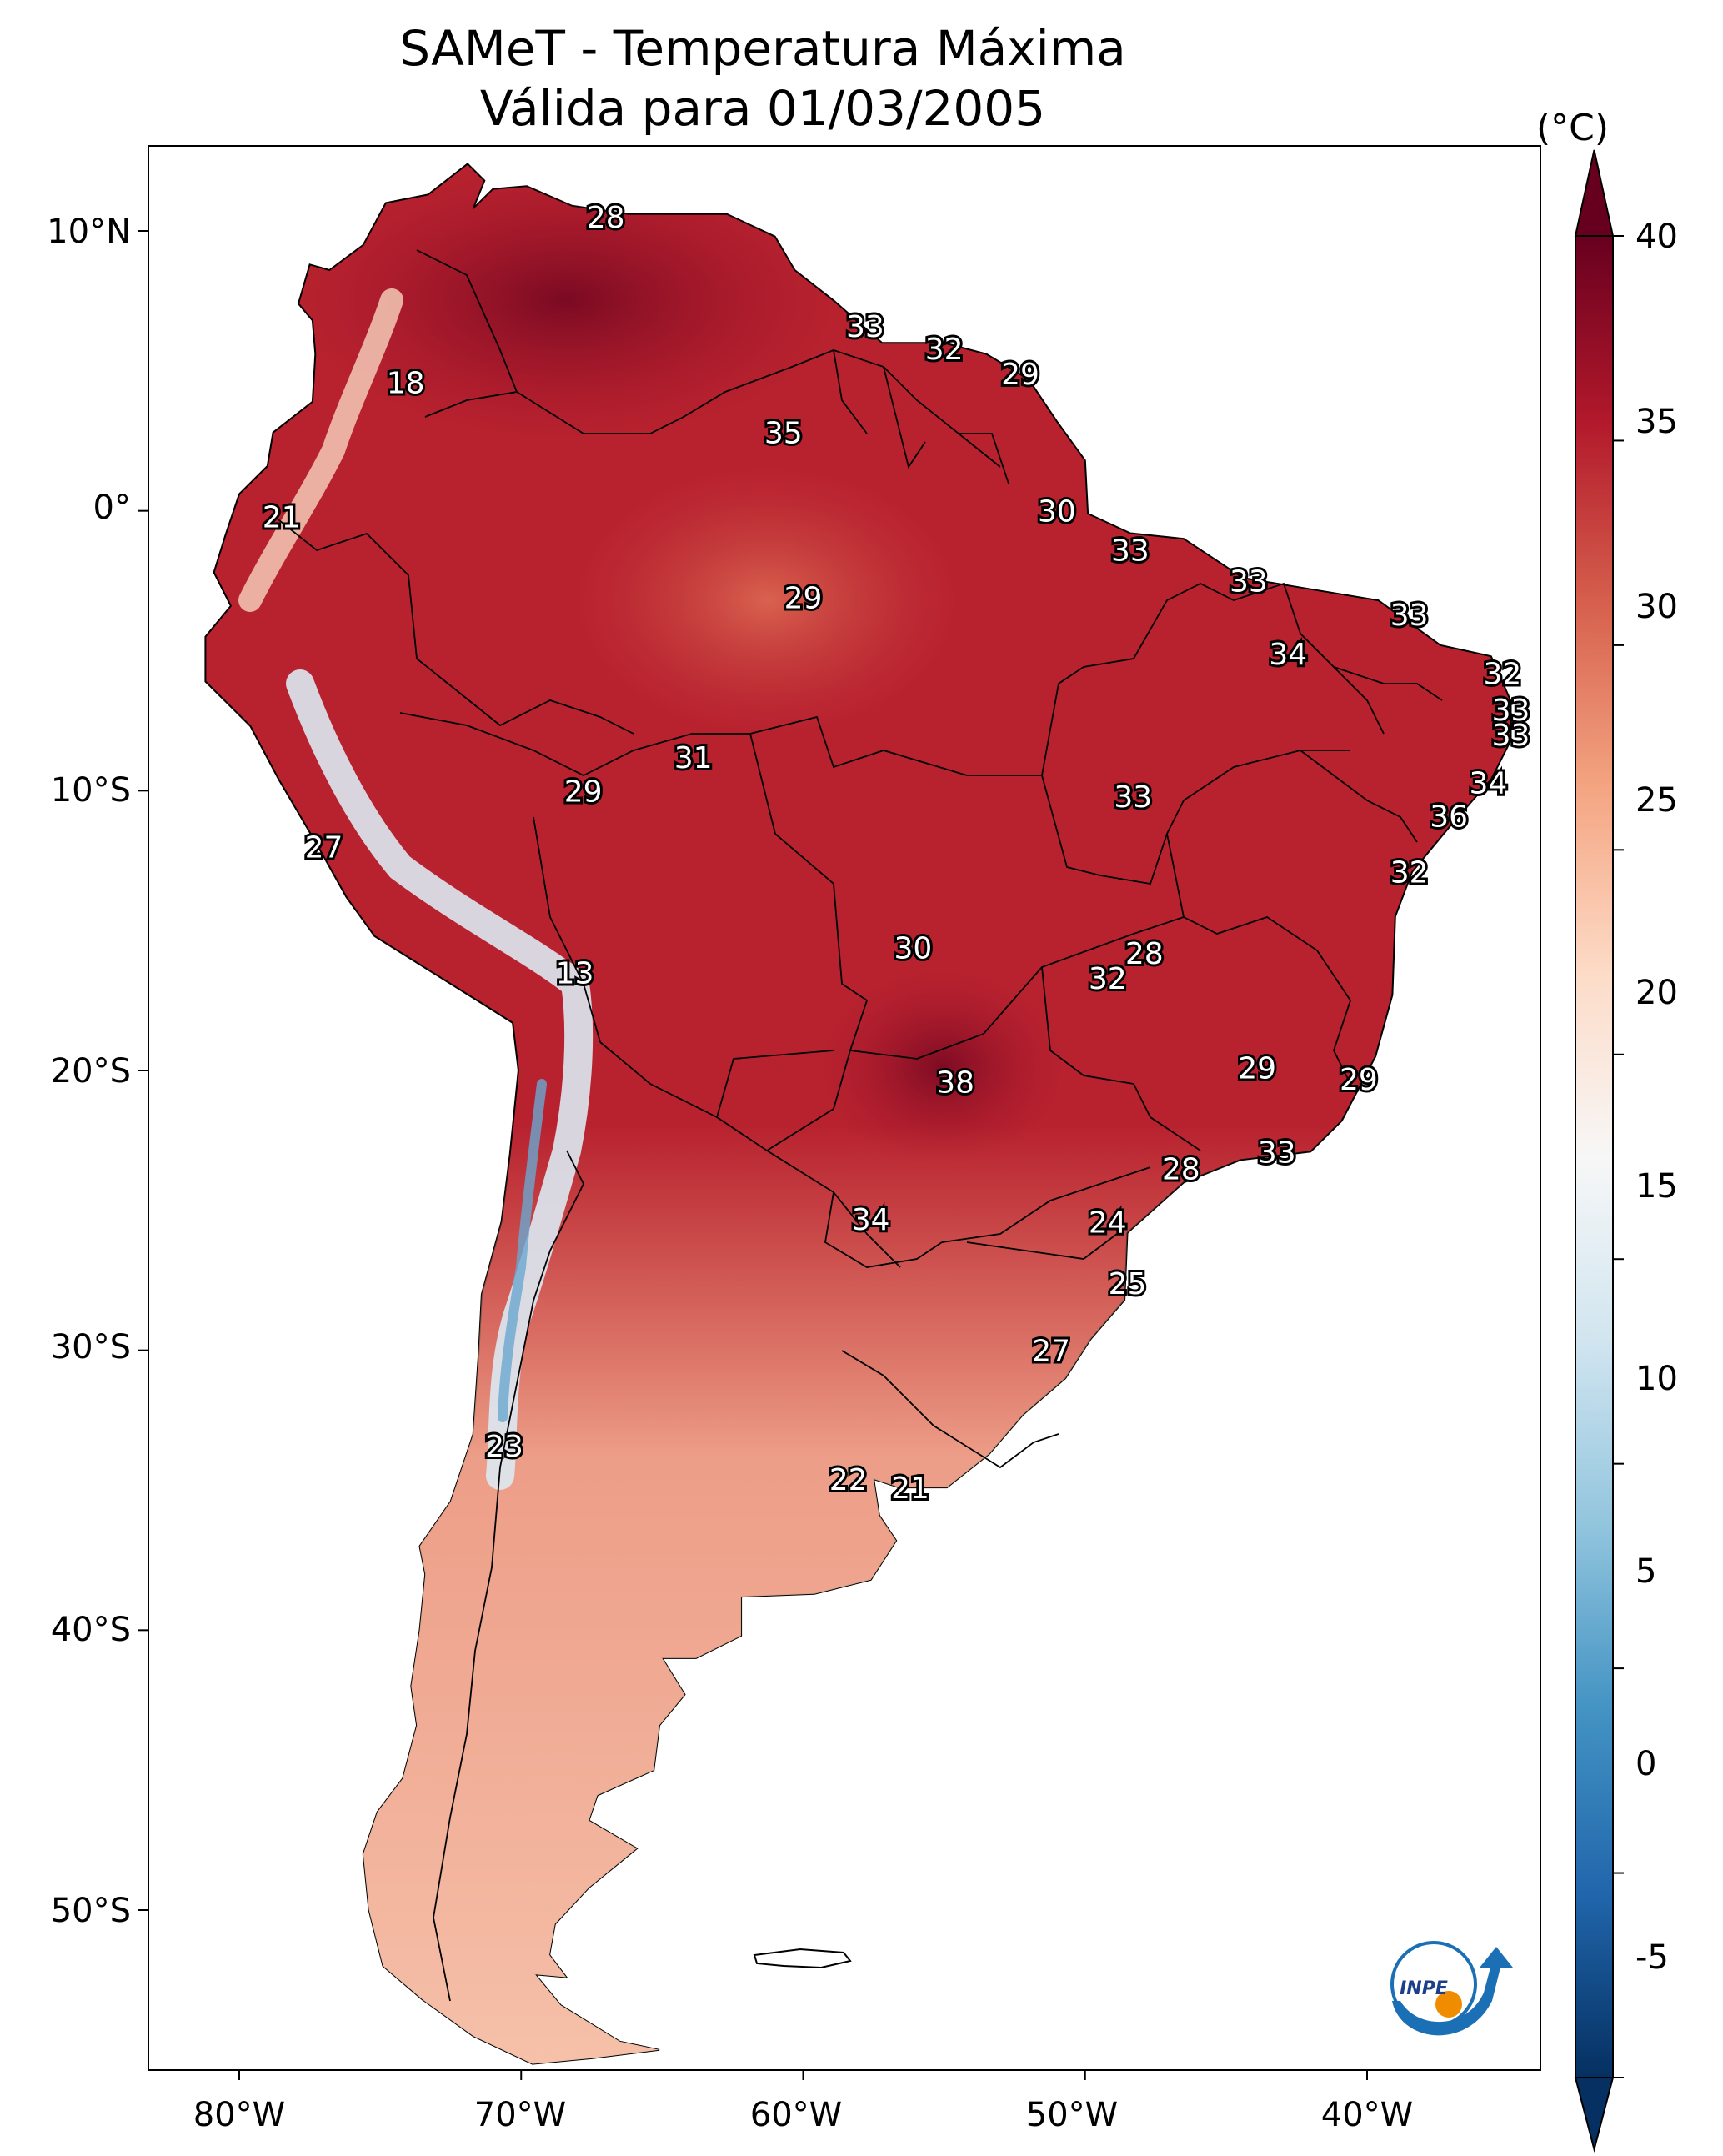 The image size is (1723, 2156). What do you see at coordinates (239, 2115) in the screenshot?
I see `lon-tick-label: 80°W` at bounding box center [239, 2115].